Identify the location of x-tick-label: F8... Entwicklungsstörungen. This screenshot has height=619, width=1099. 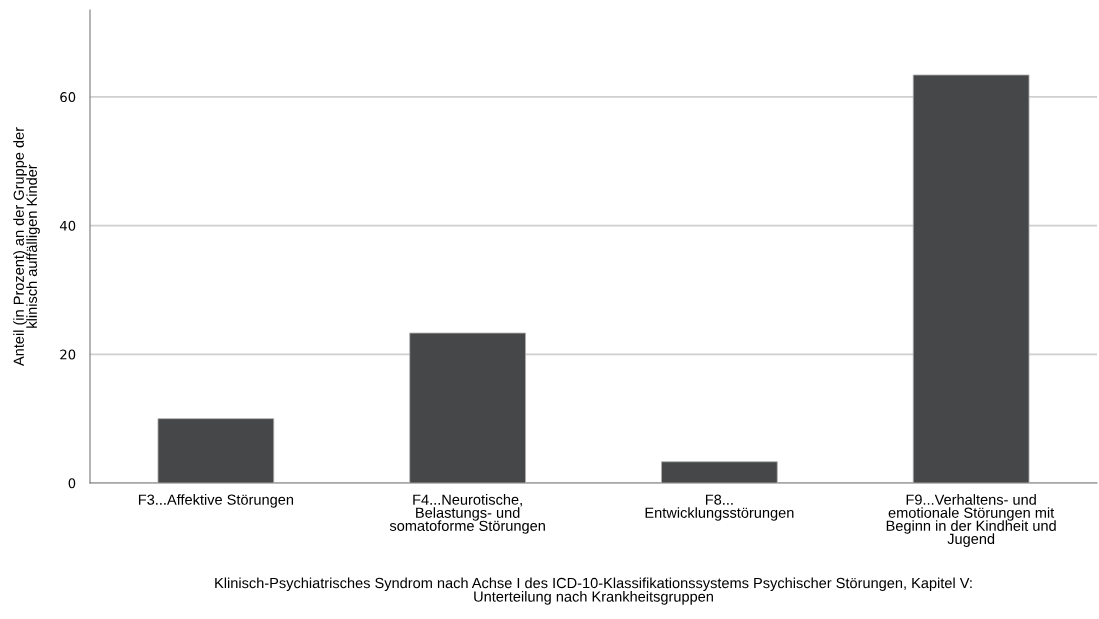
(719, 507).